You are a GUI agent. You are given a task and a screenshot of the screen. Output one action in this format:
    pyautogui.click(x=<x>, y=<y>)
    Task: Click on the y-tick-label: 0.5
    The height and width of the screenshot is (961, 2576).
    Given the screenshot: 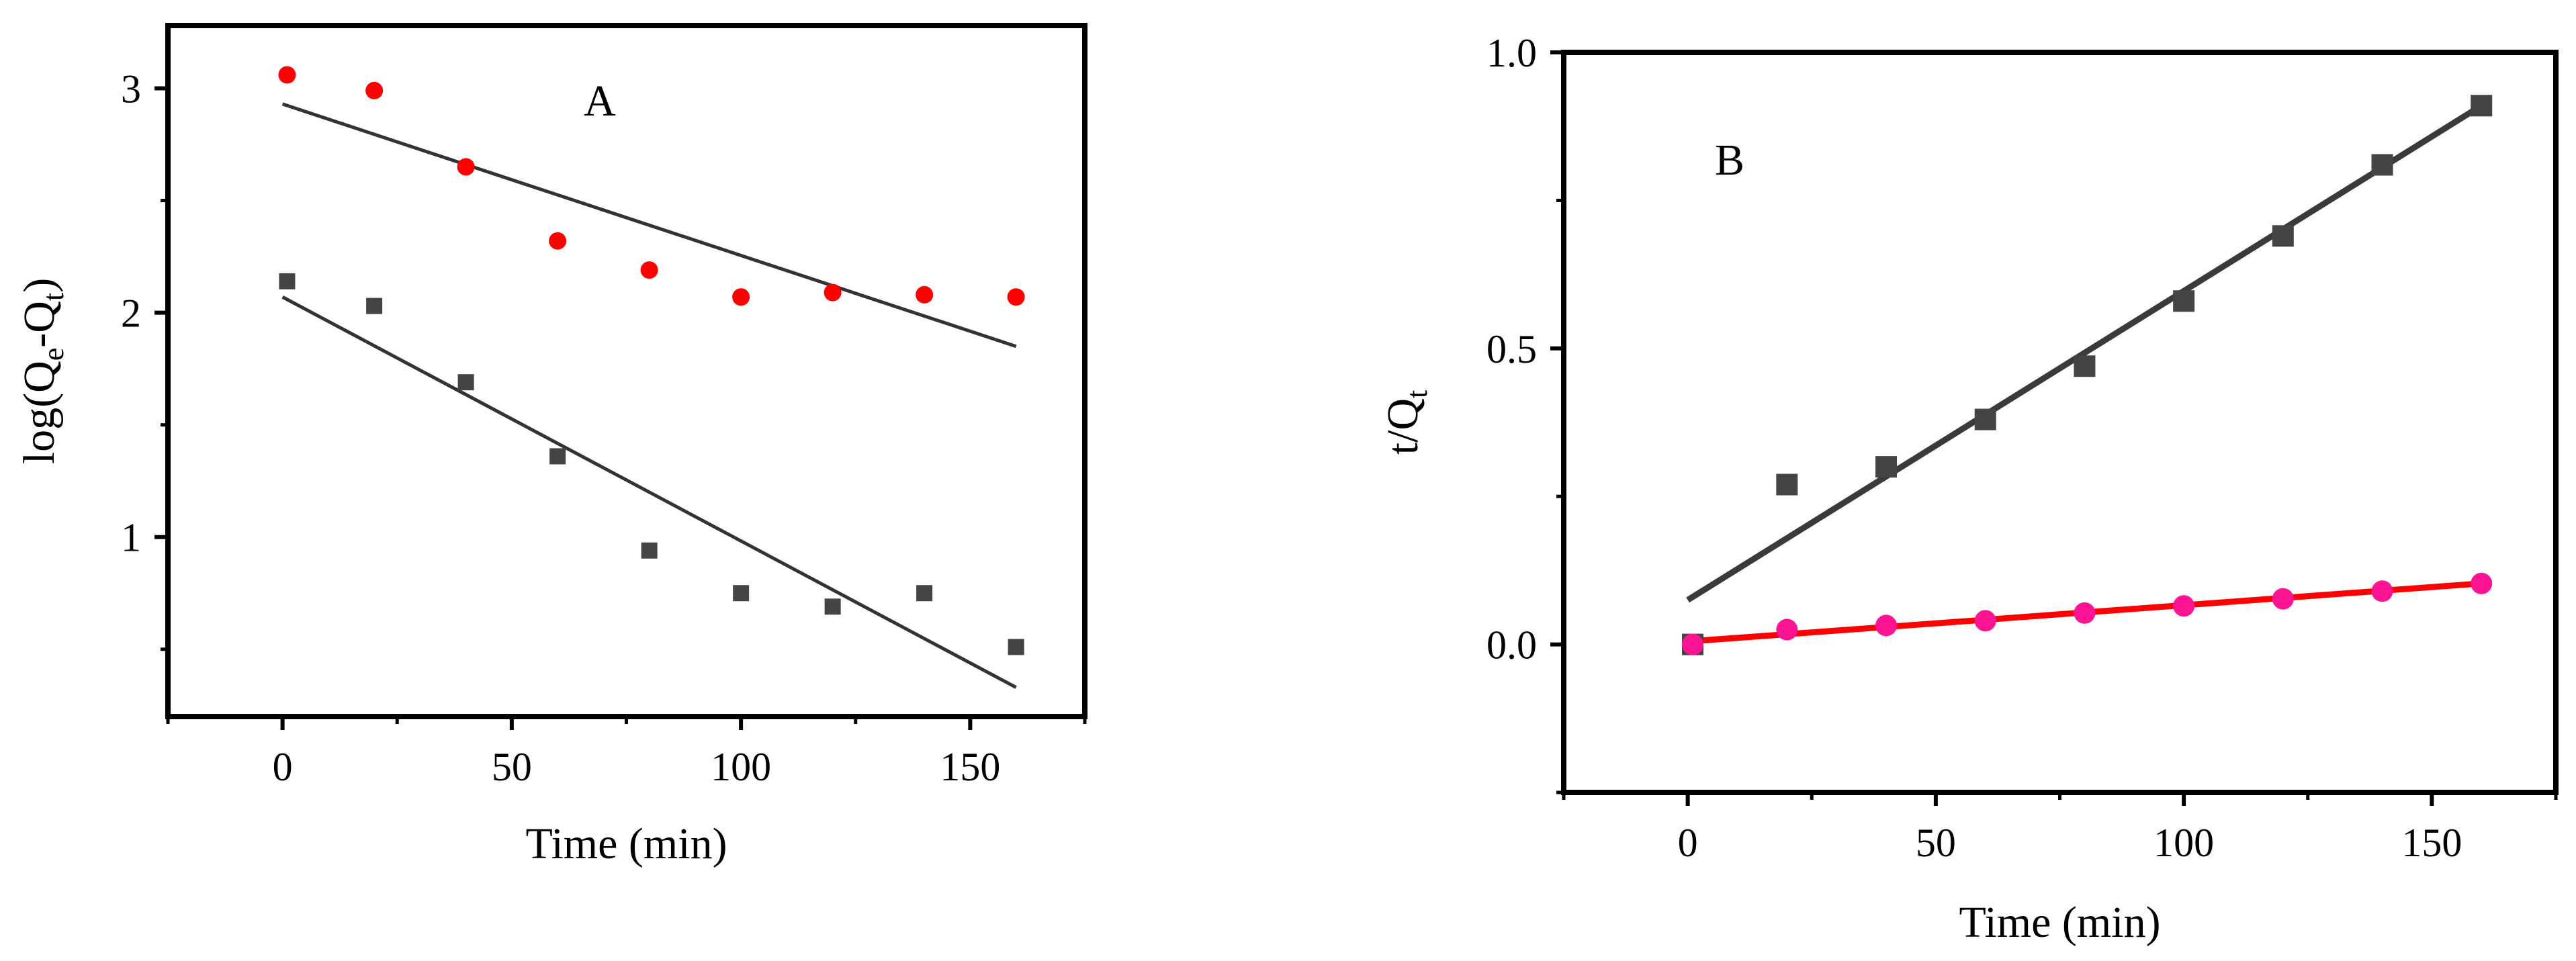 What is the action you would take?
    pyautogui.click(x=1512, y=349)
    